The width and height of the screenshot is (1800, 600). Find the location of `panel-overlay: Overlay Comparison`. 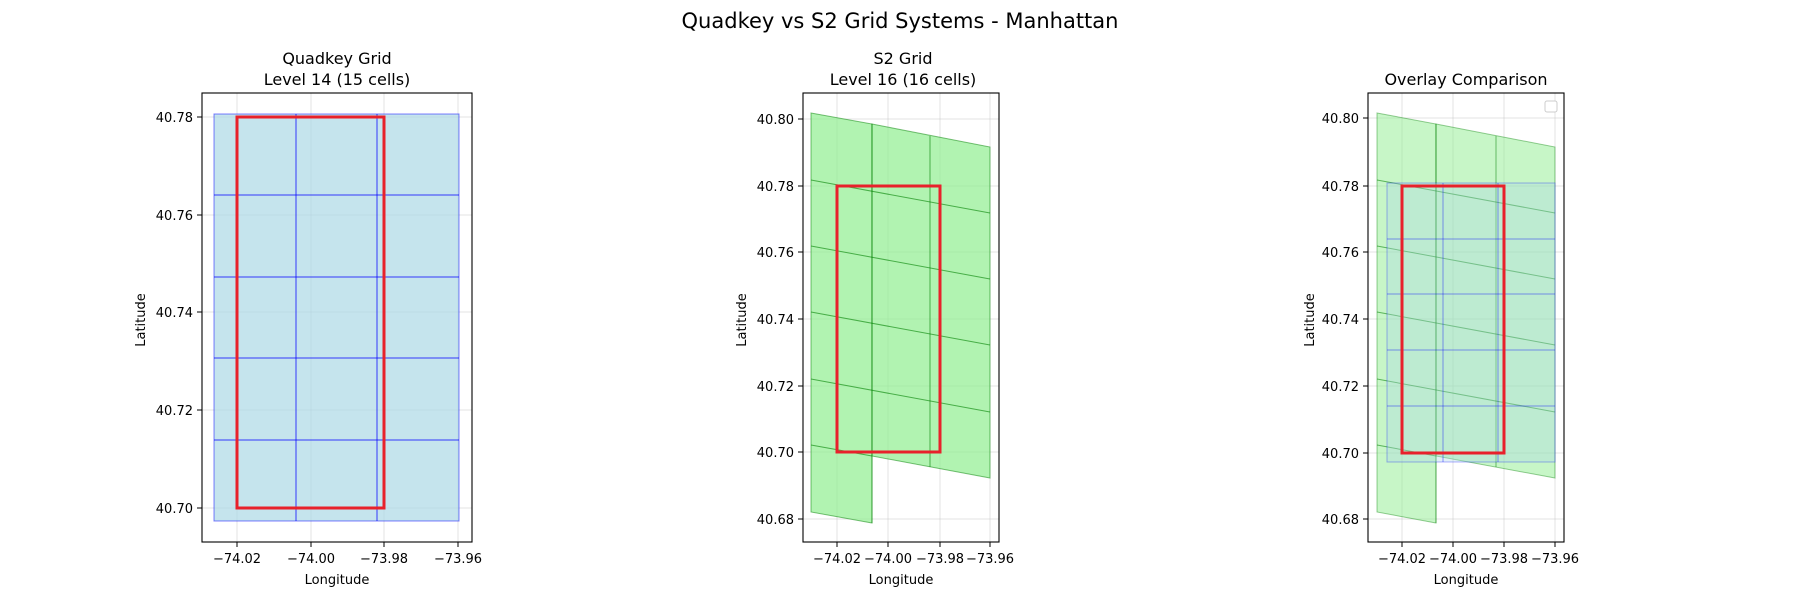

panel-overlay: Overlay Comparison is located at coordinates (1441, 329).